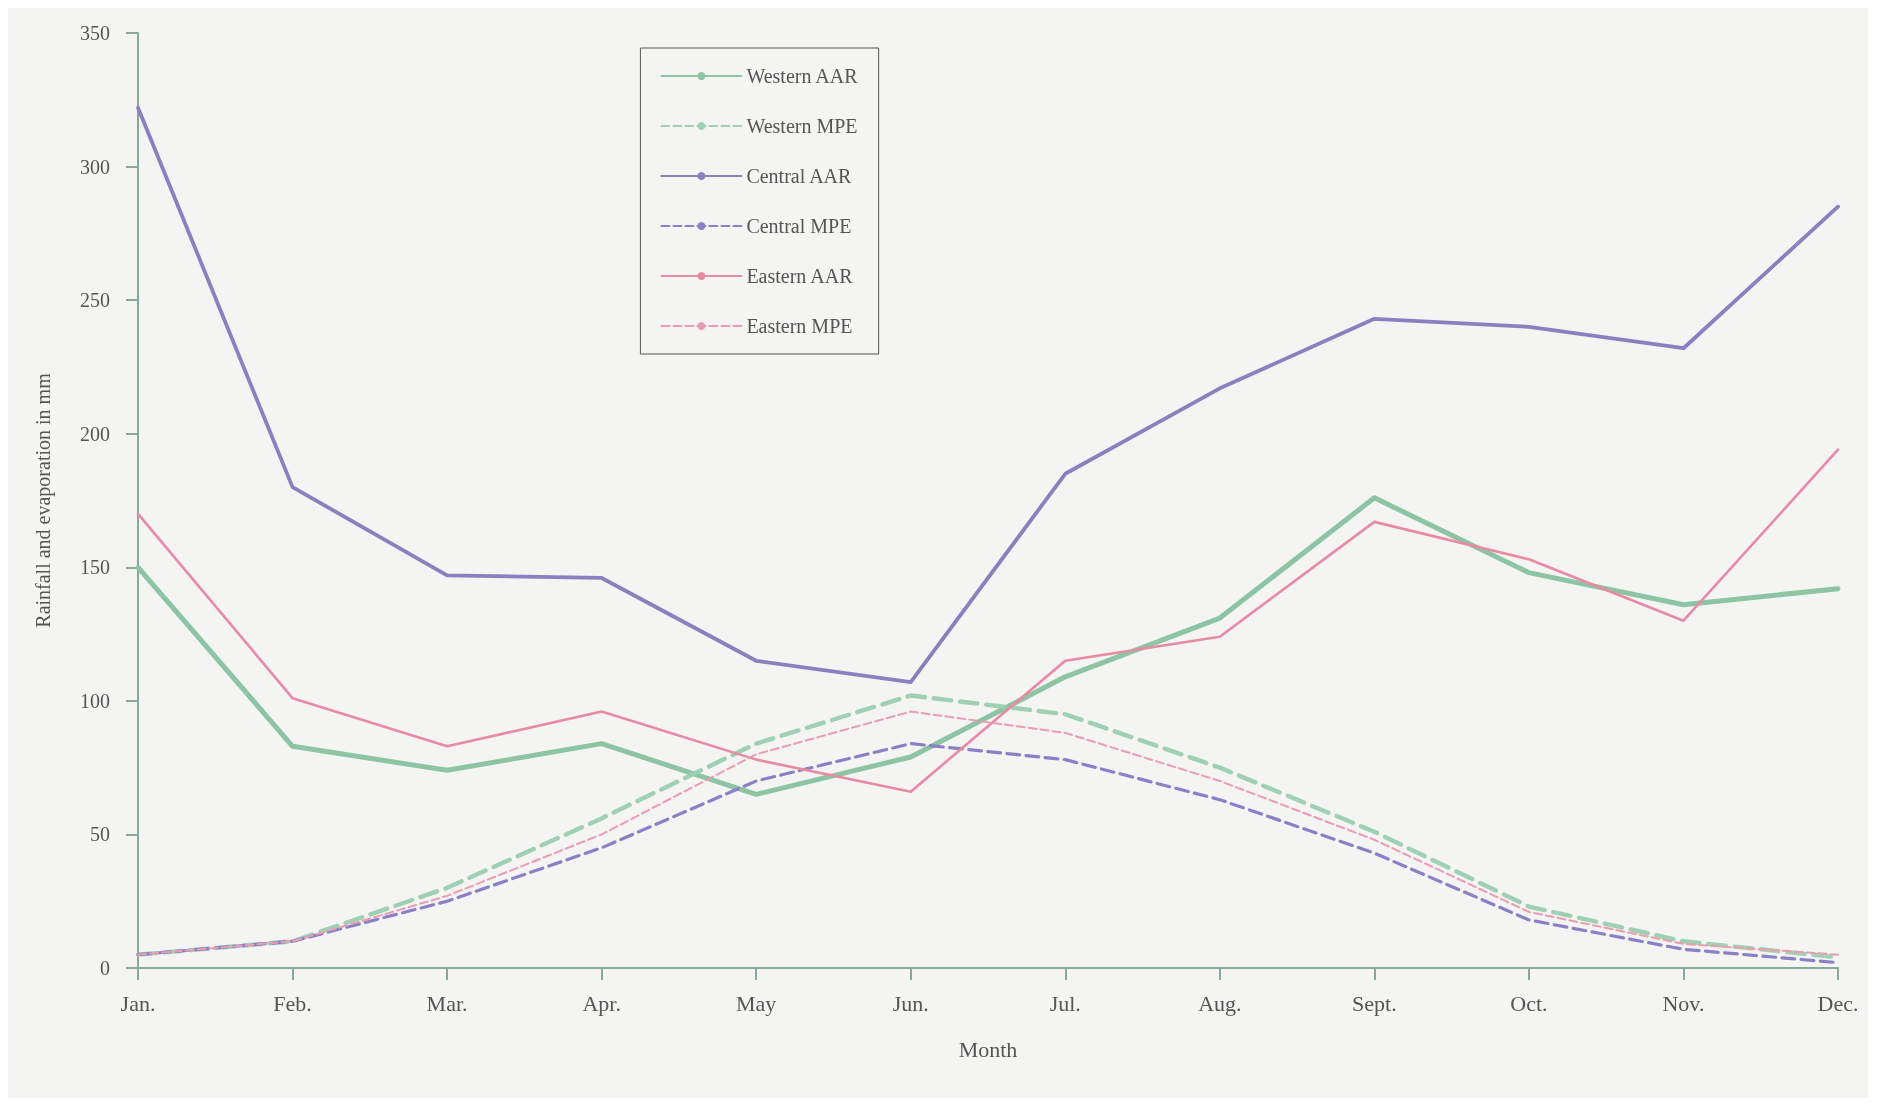  What do you see at coordinates (1220, 1003) in the screenshot?
I see `x-tick-label: Aug.` at bounding box center [1220, 1003].